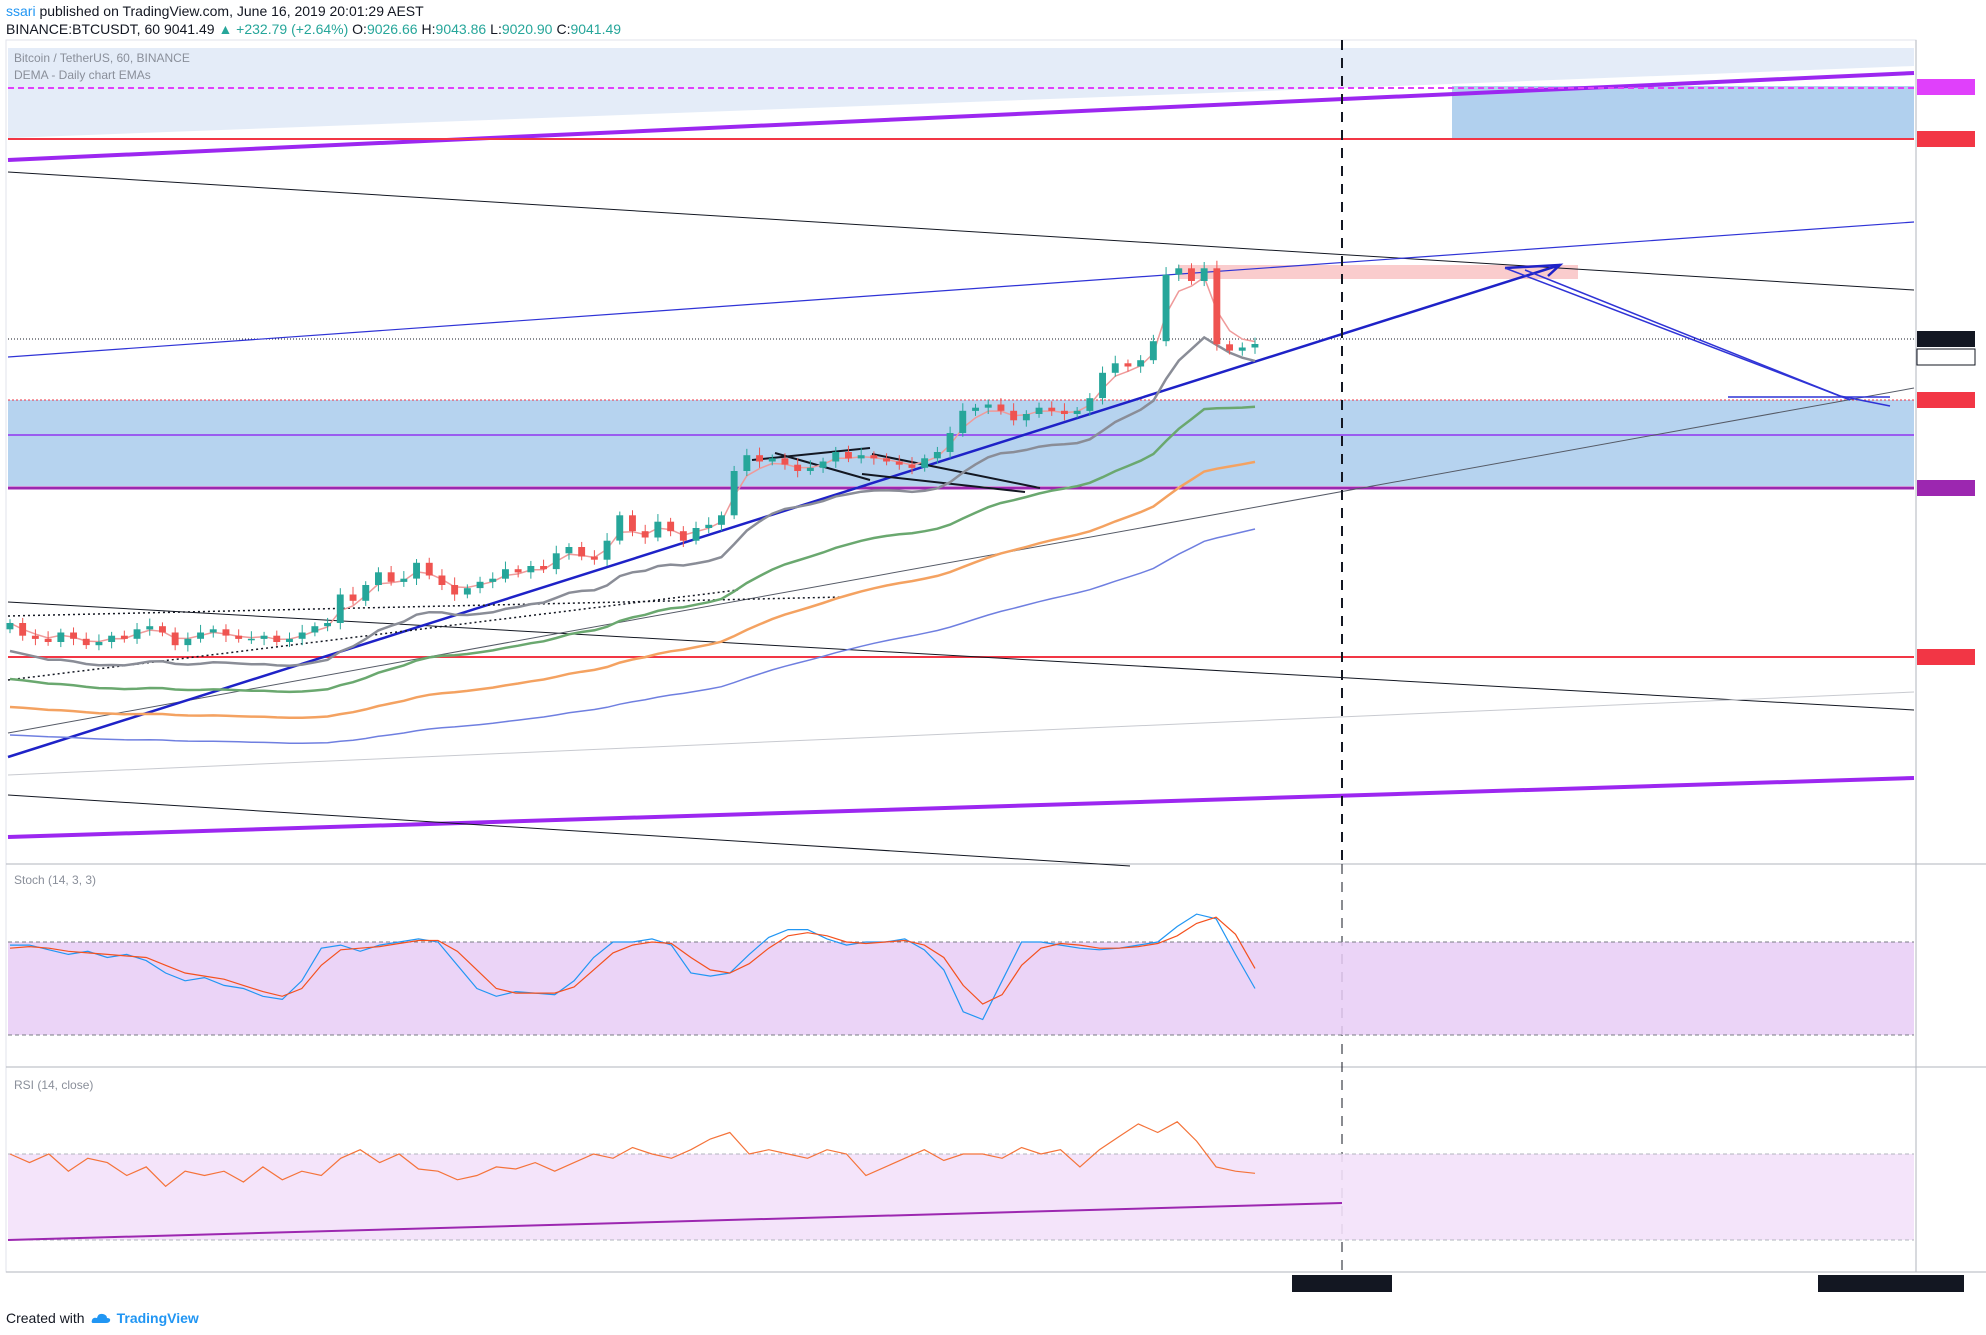  What do you see at coordinates (82, 75) in the screenshot?
I see `main-legend-indicator: DEMA - Daily chart EMAs` at bounding box center [82, 75].